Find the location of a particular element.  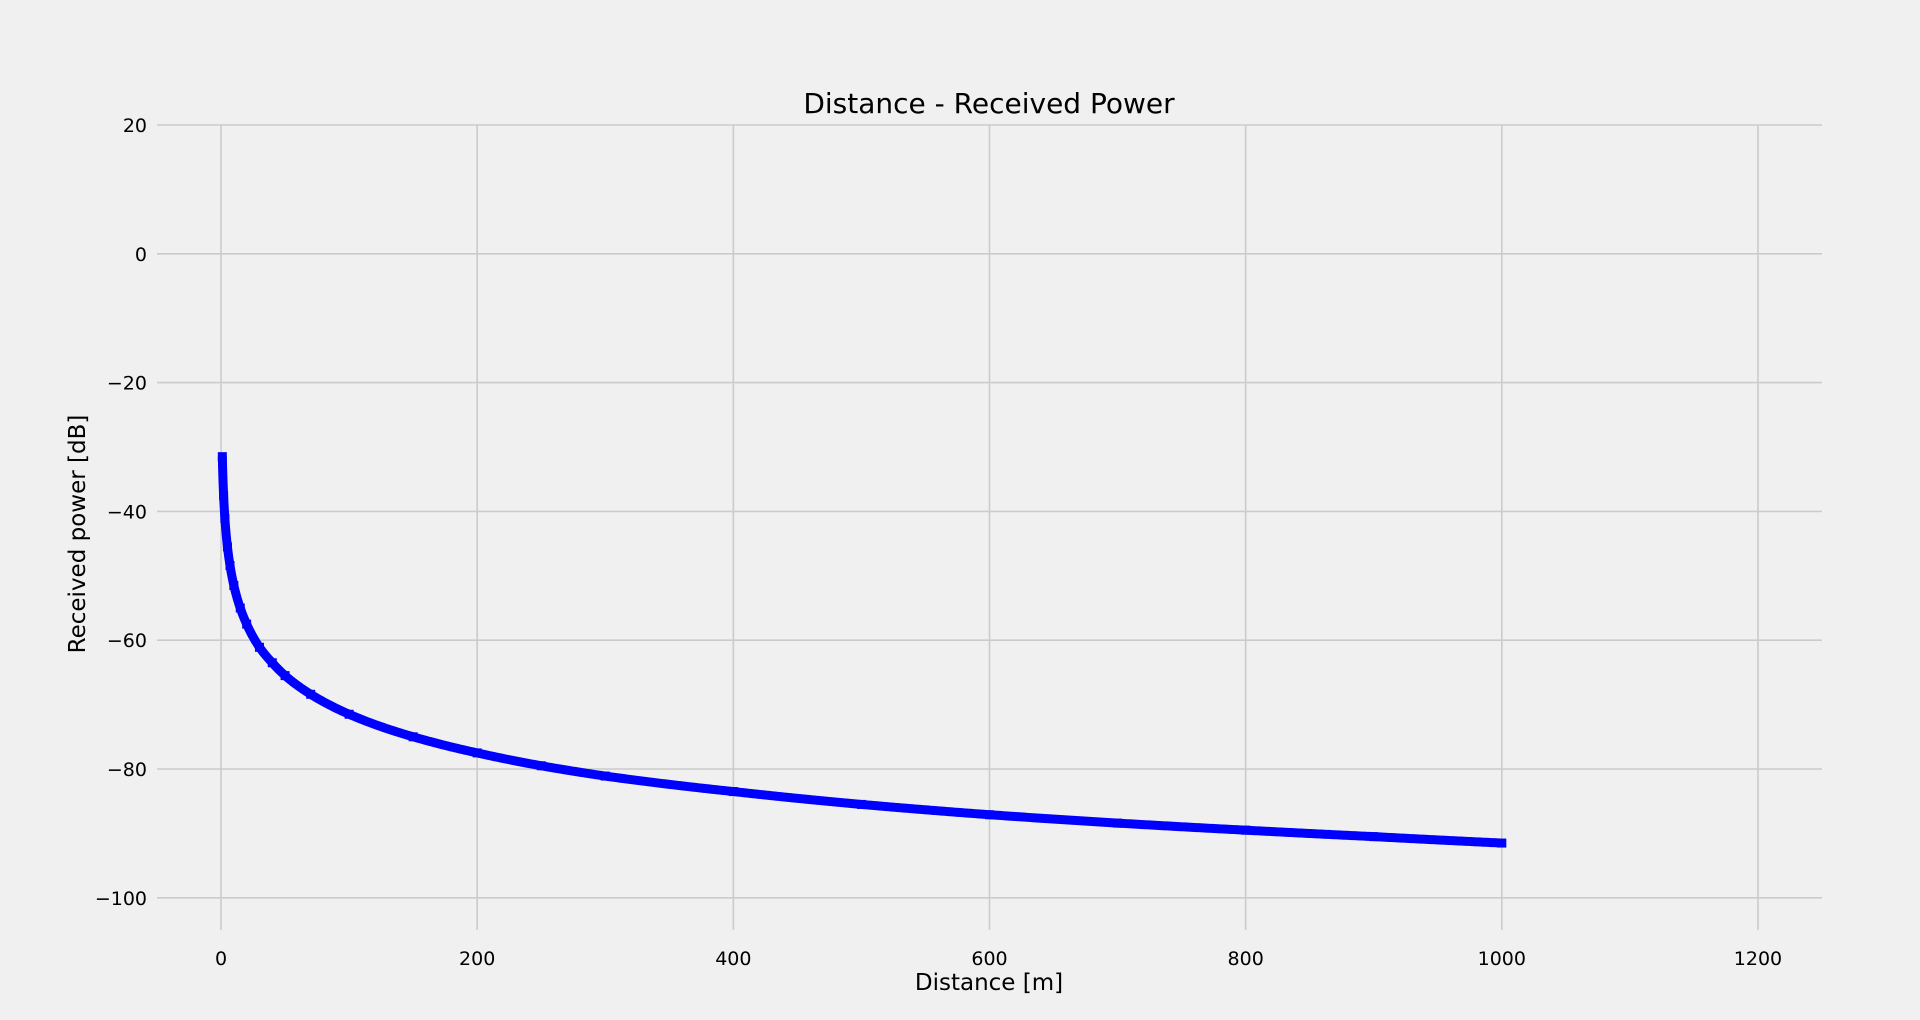

y-tick-label: 20 is located at coordinates (135, 126).